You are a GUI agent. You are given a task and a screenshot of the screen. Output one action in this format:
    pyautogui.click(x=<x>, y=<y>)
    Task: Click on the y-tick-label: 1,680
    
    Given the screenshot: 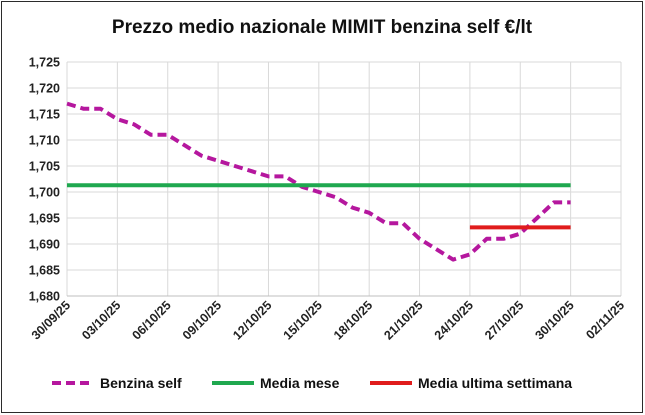 What is the action you would take?
    pyautogui.click(x=44, y=297)
    